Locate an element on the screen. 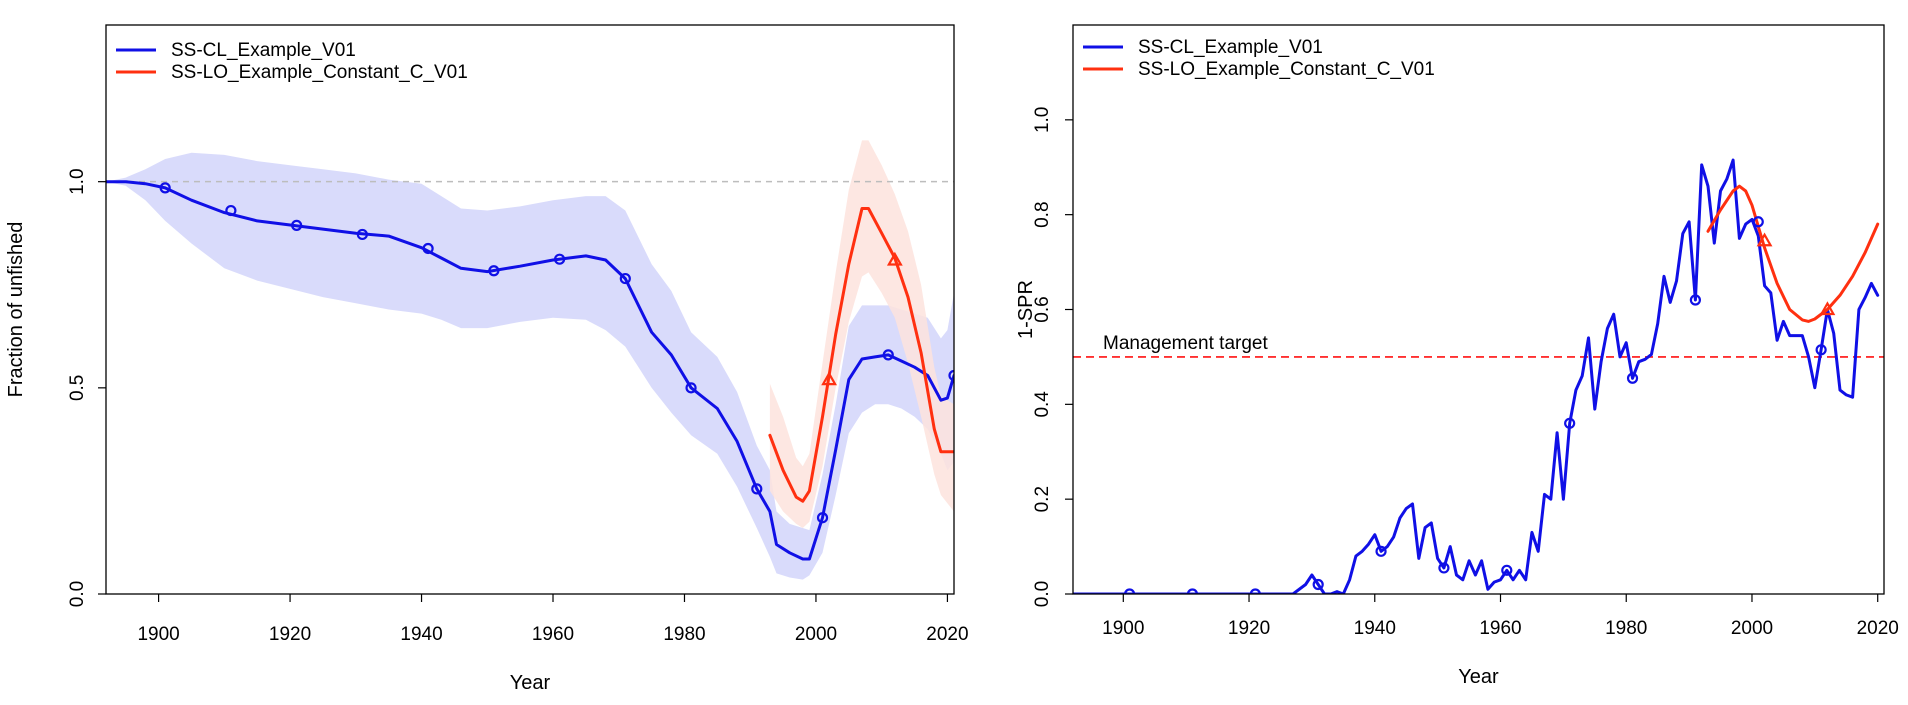  y-tick-label: 0.6 is located at coordinates (1042, 309).